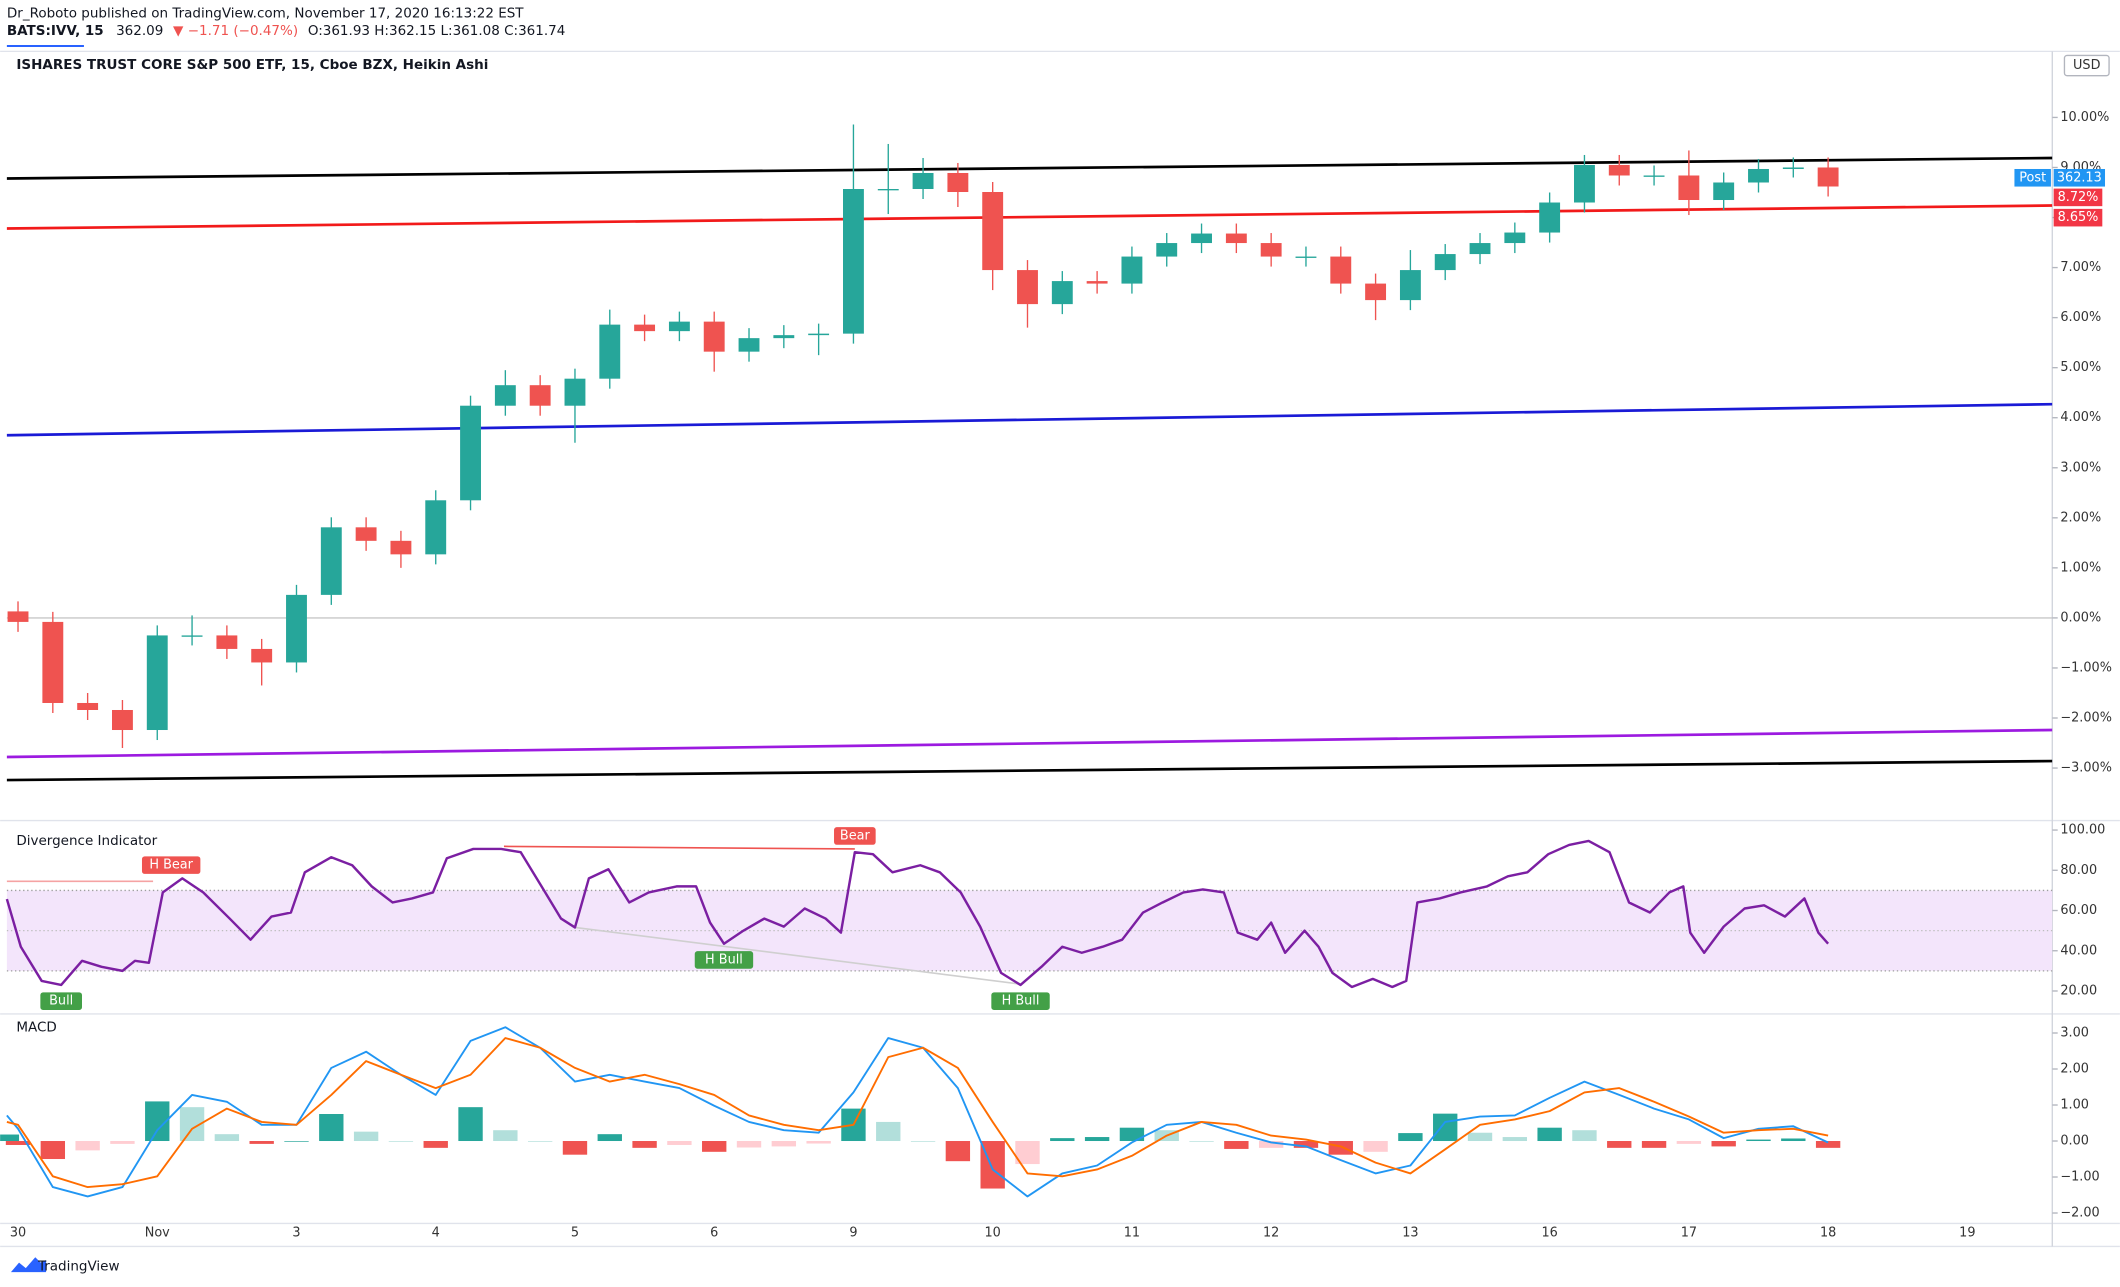 The height and width of the screenshot is (1287, 2120). What do you see at coordinates (797, 955) in the screenshot?
I see `divergence-line` at bounding box center [797, 955].